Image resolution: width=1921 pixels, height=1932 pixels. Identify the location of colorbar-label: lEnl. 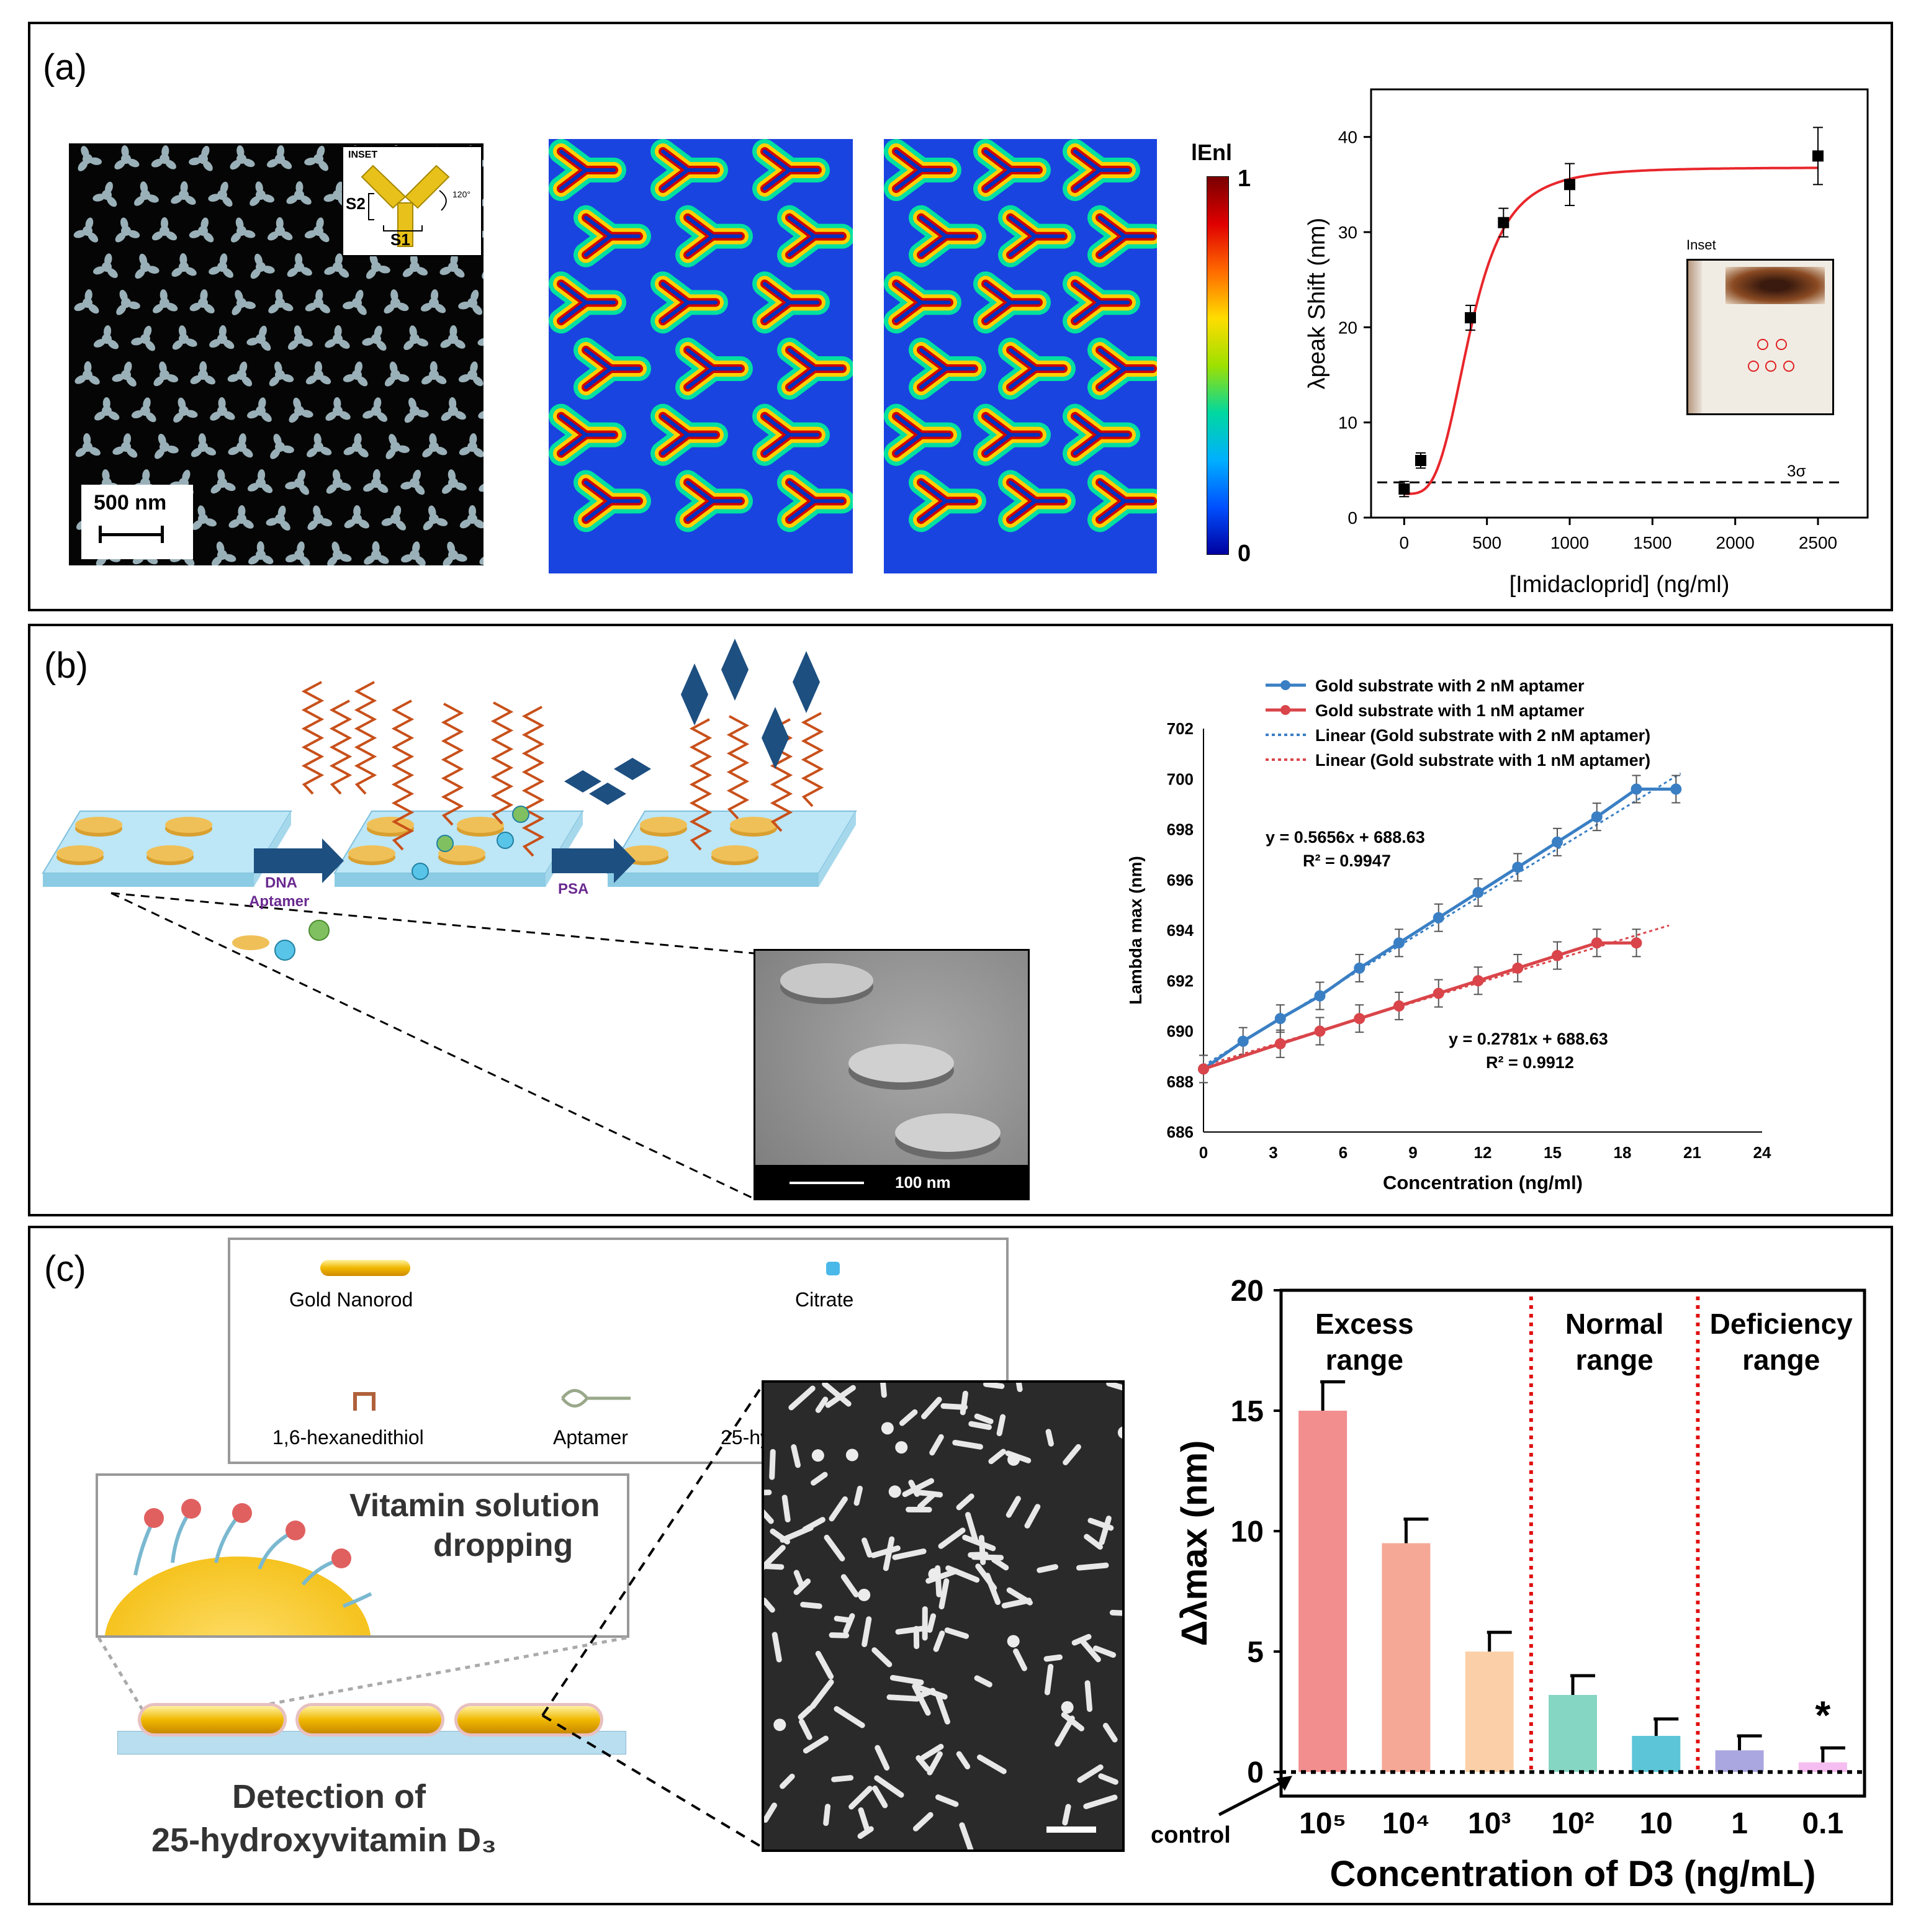
(1212, 152).